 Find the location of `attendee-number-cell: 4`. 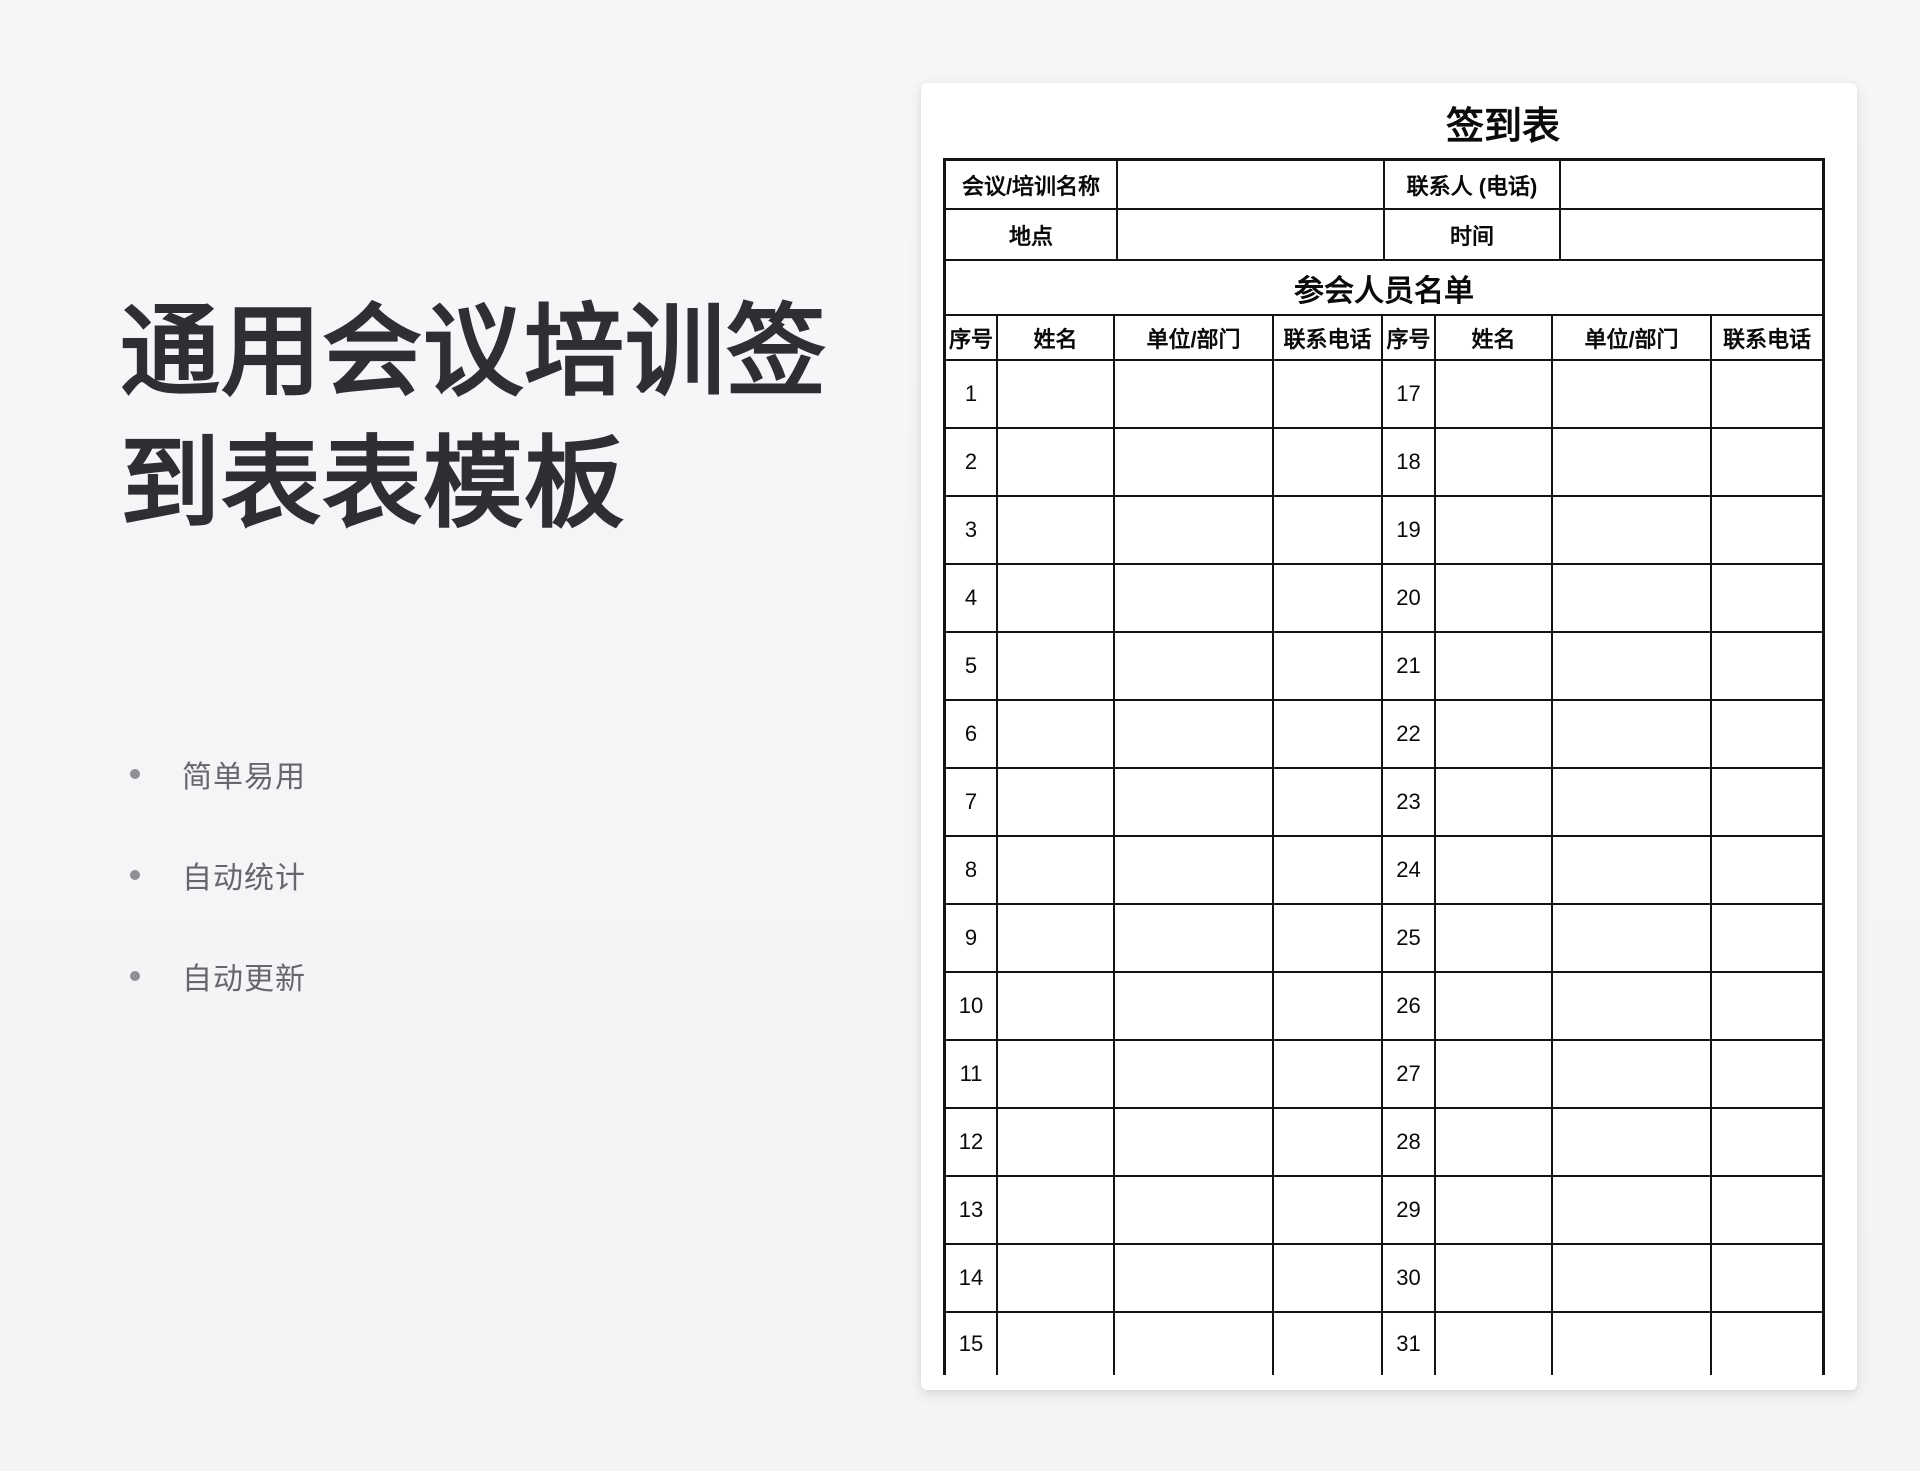

attendee-number-cell: 4 is located at coordinates (972, 599).